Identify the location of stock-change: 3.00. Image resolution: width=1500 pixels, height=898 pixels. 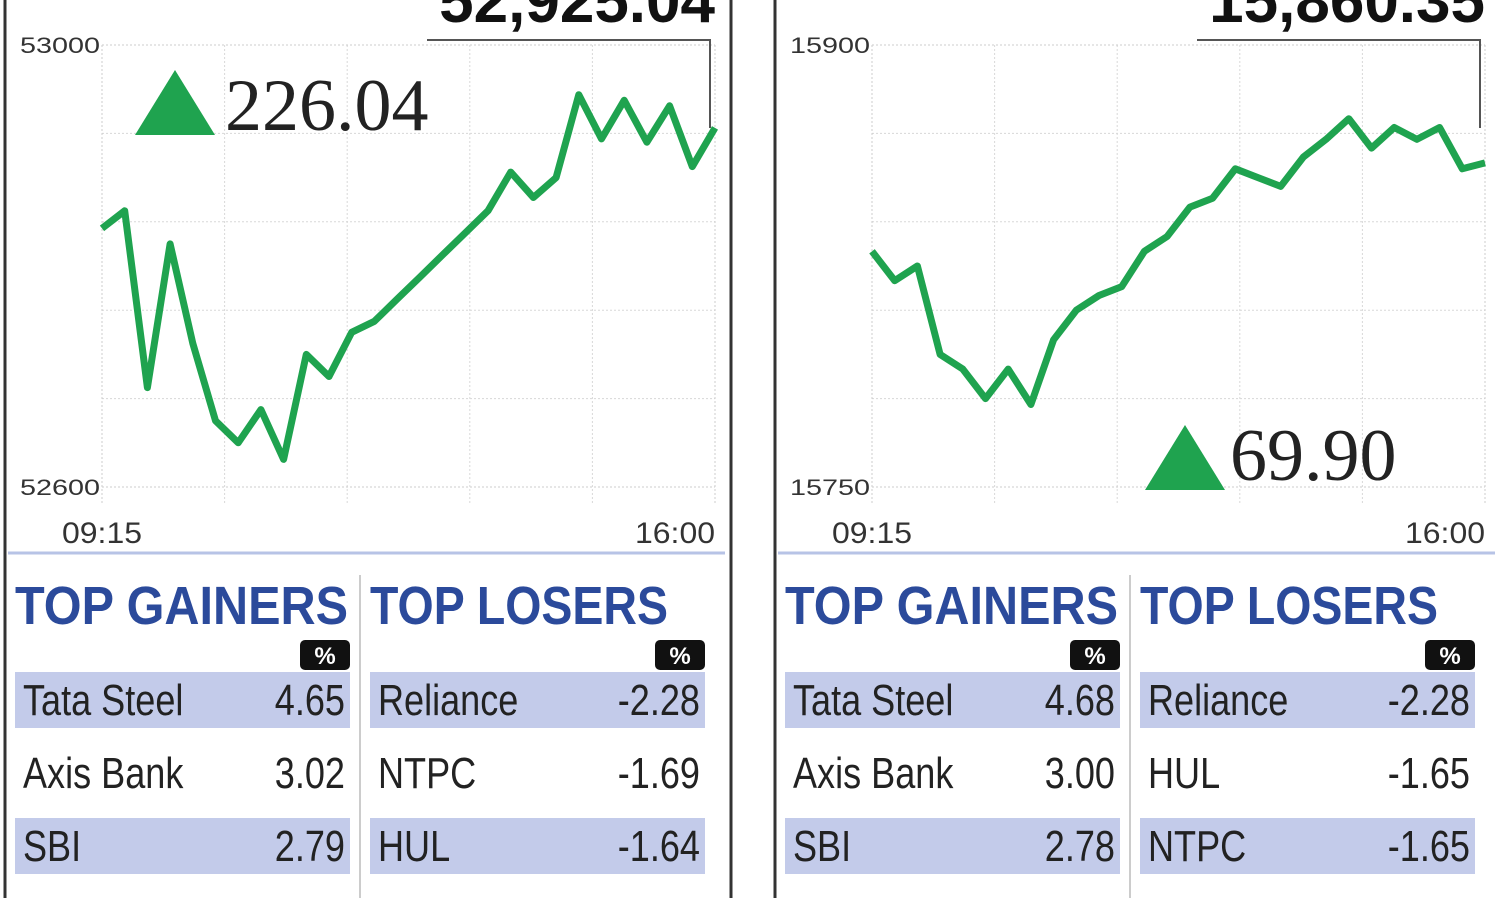
(1080, 773).